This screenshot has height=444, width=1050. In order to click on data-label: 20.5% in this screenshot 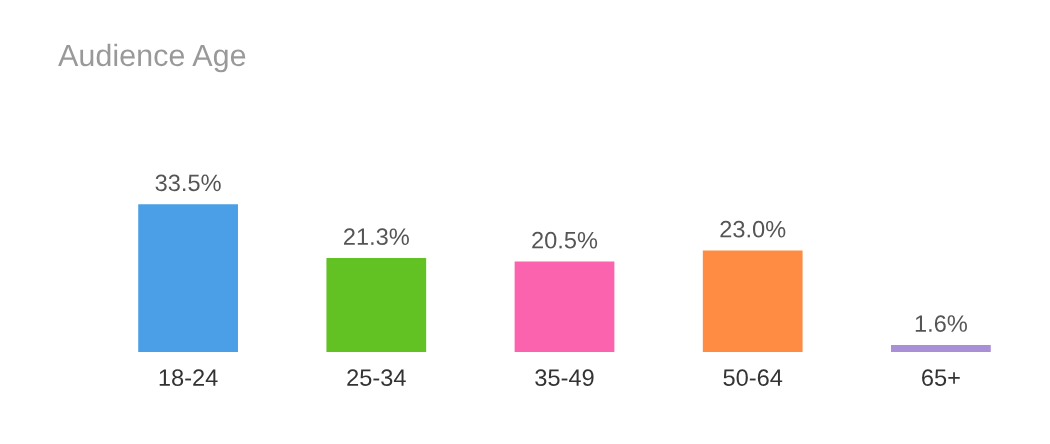, I will do `click(565, 240)`.